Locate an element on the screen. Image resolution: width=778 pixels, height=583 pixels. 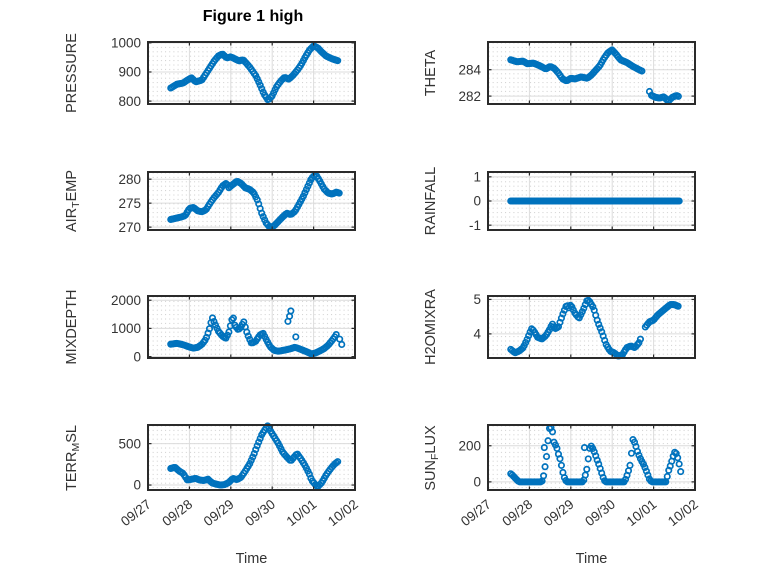
svg-text: 500 is located at coordinates (129, 443).